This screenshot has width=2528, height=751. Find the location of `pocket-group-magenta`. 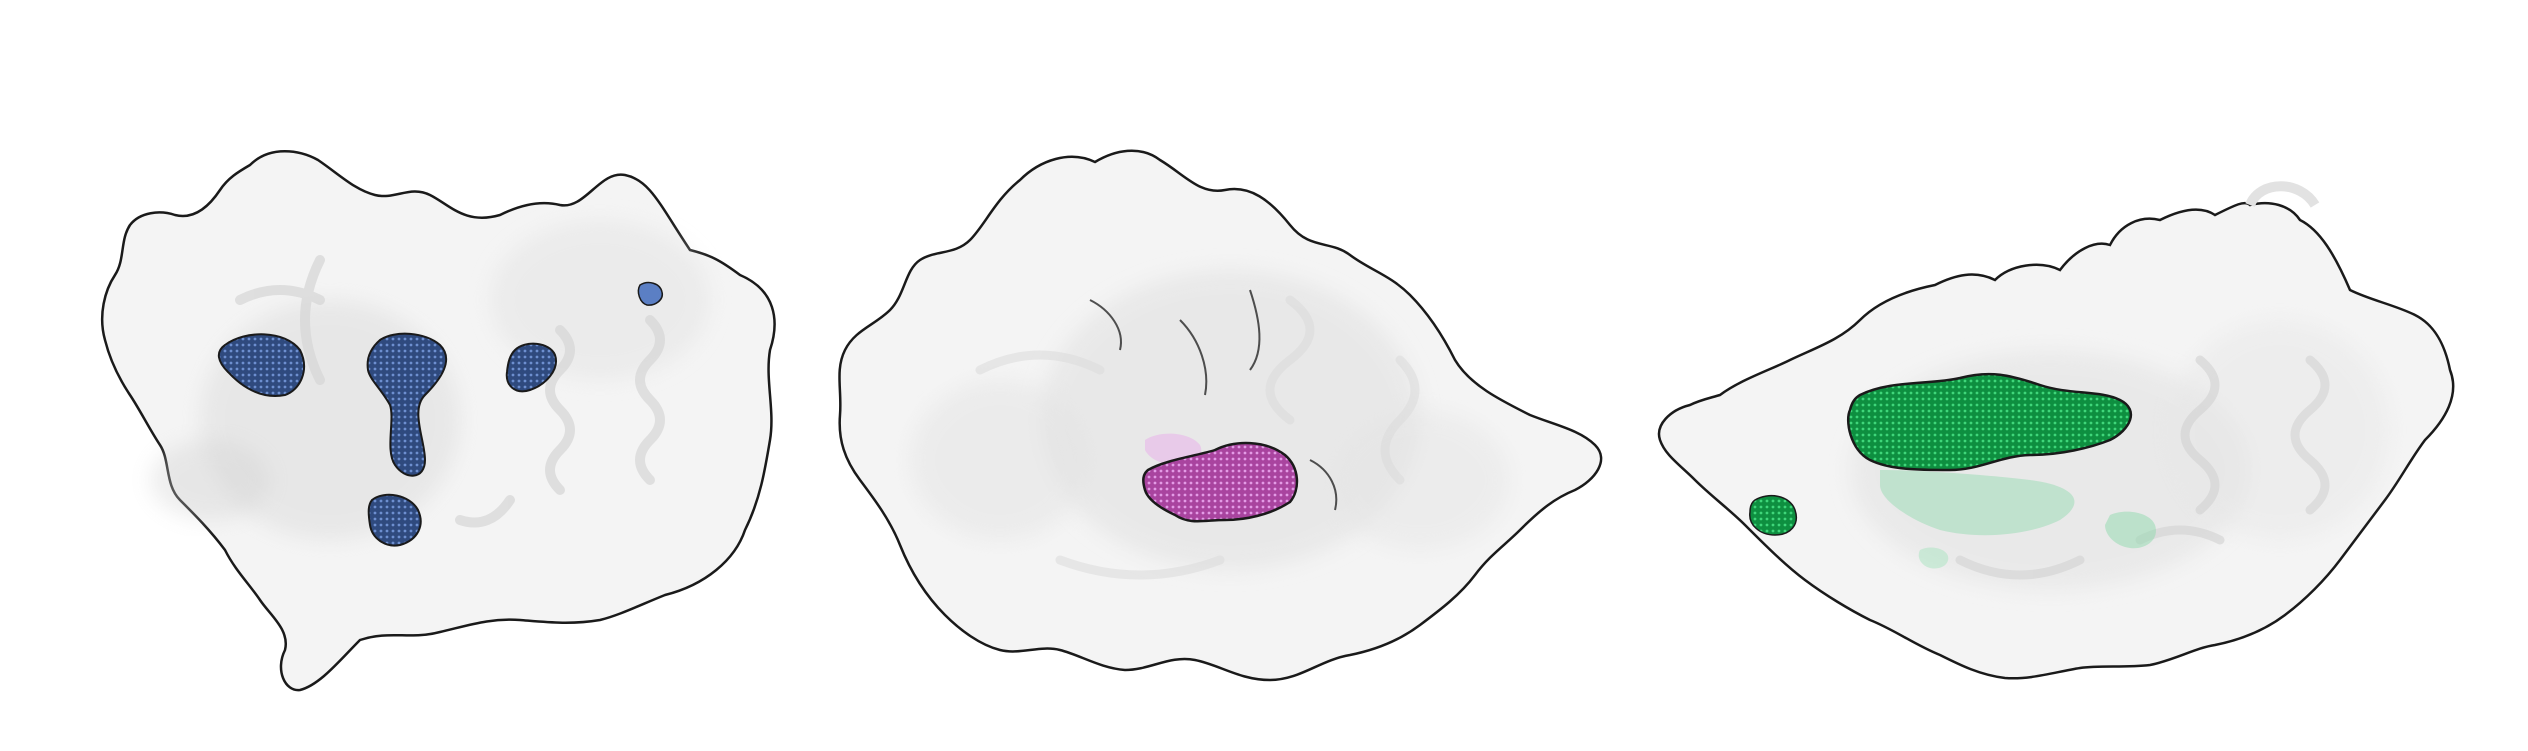

pocket-group-magenta is located at coordinates (1220, 478).